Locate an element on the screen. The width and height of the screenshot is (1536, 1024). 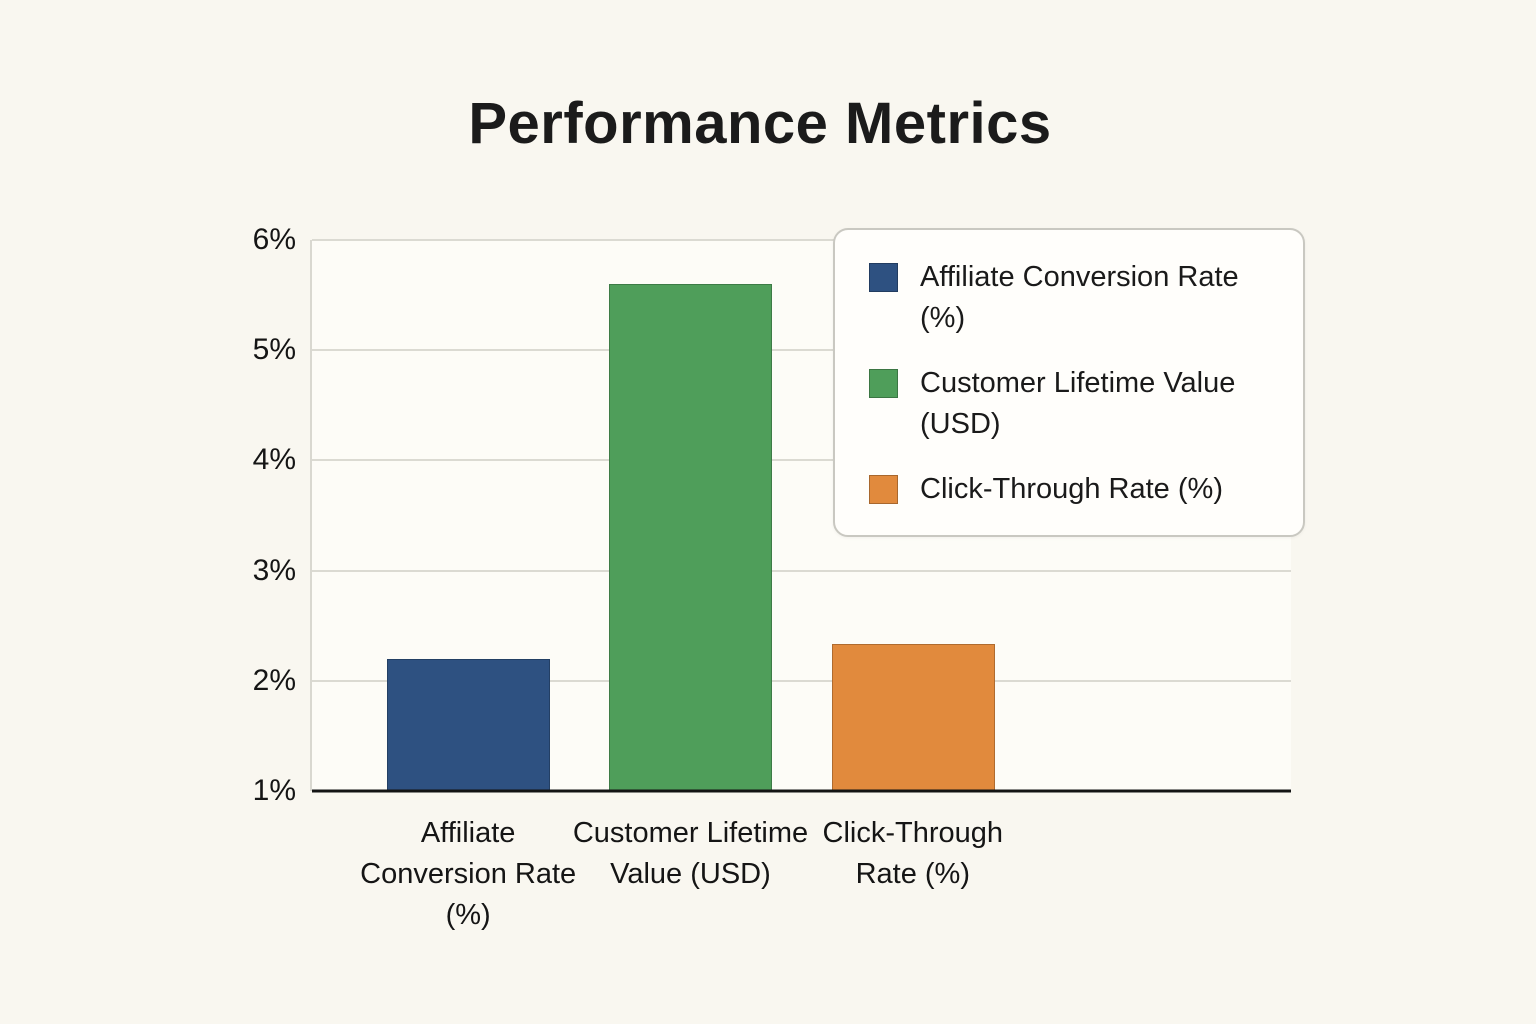
legend-label: Click-Through Rate (%) is located at coordinates (1071, 489).